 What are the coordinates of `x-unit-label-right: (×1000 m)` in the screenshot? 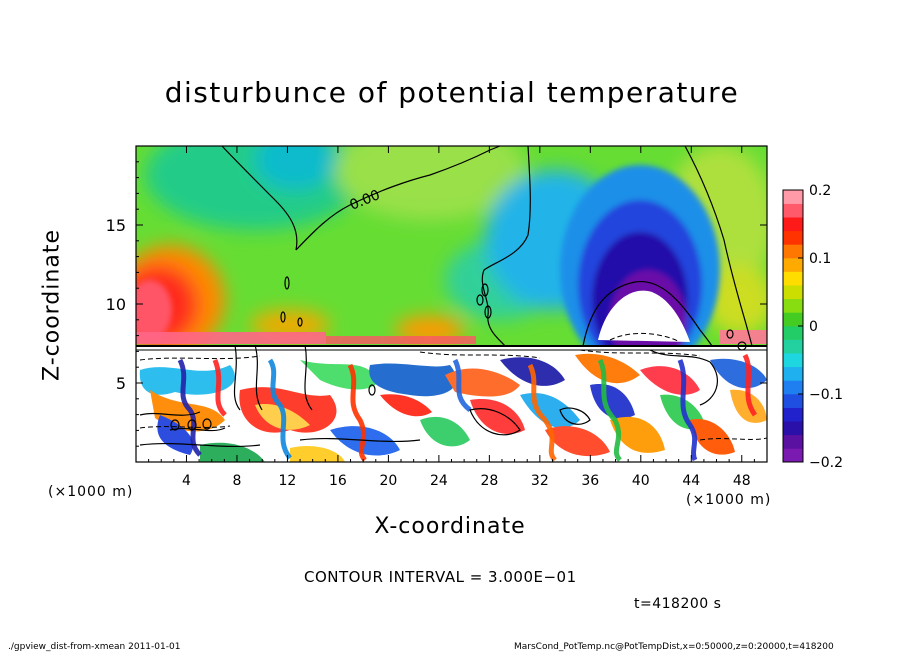 It's located at (729, 500).